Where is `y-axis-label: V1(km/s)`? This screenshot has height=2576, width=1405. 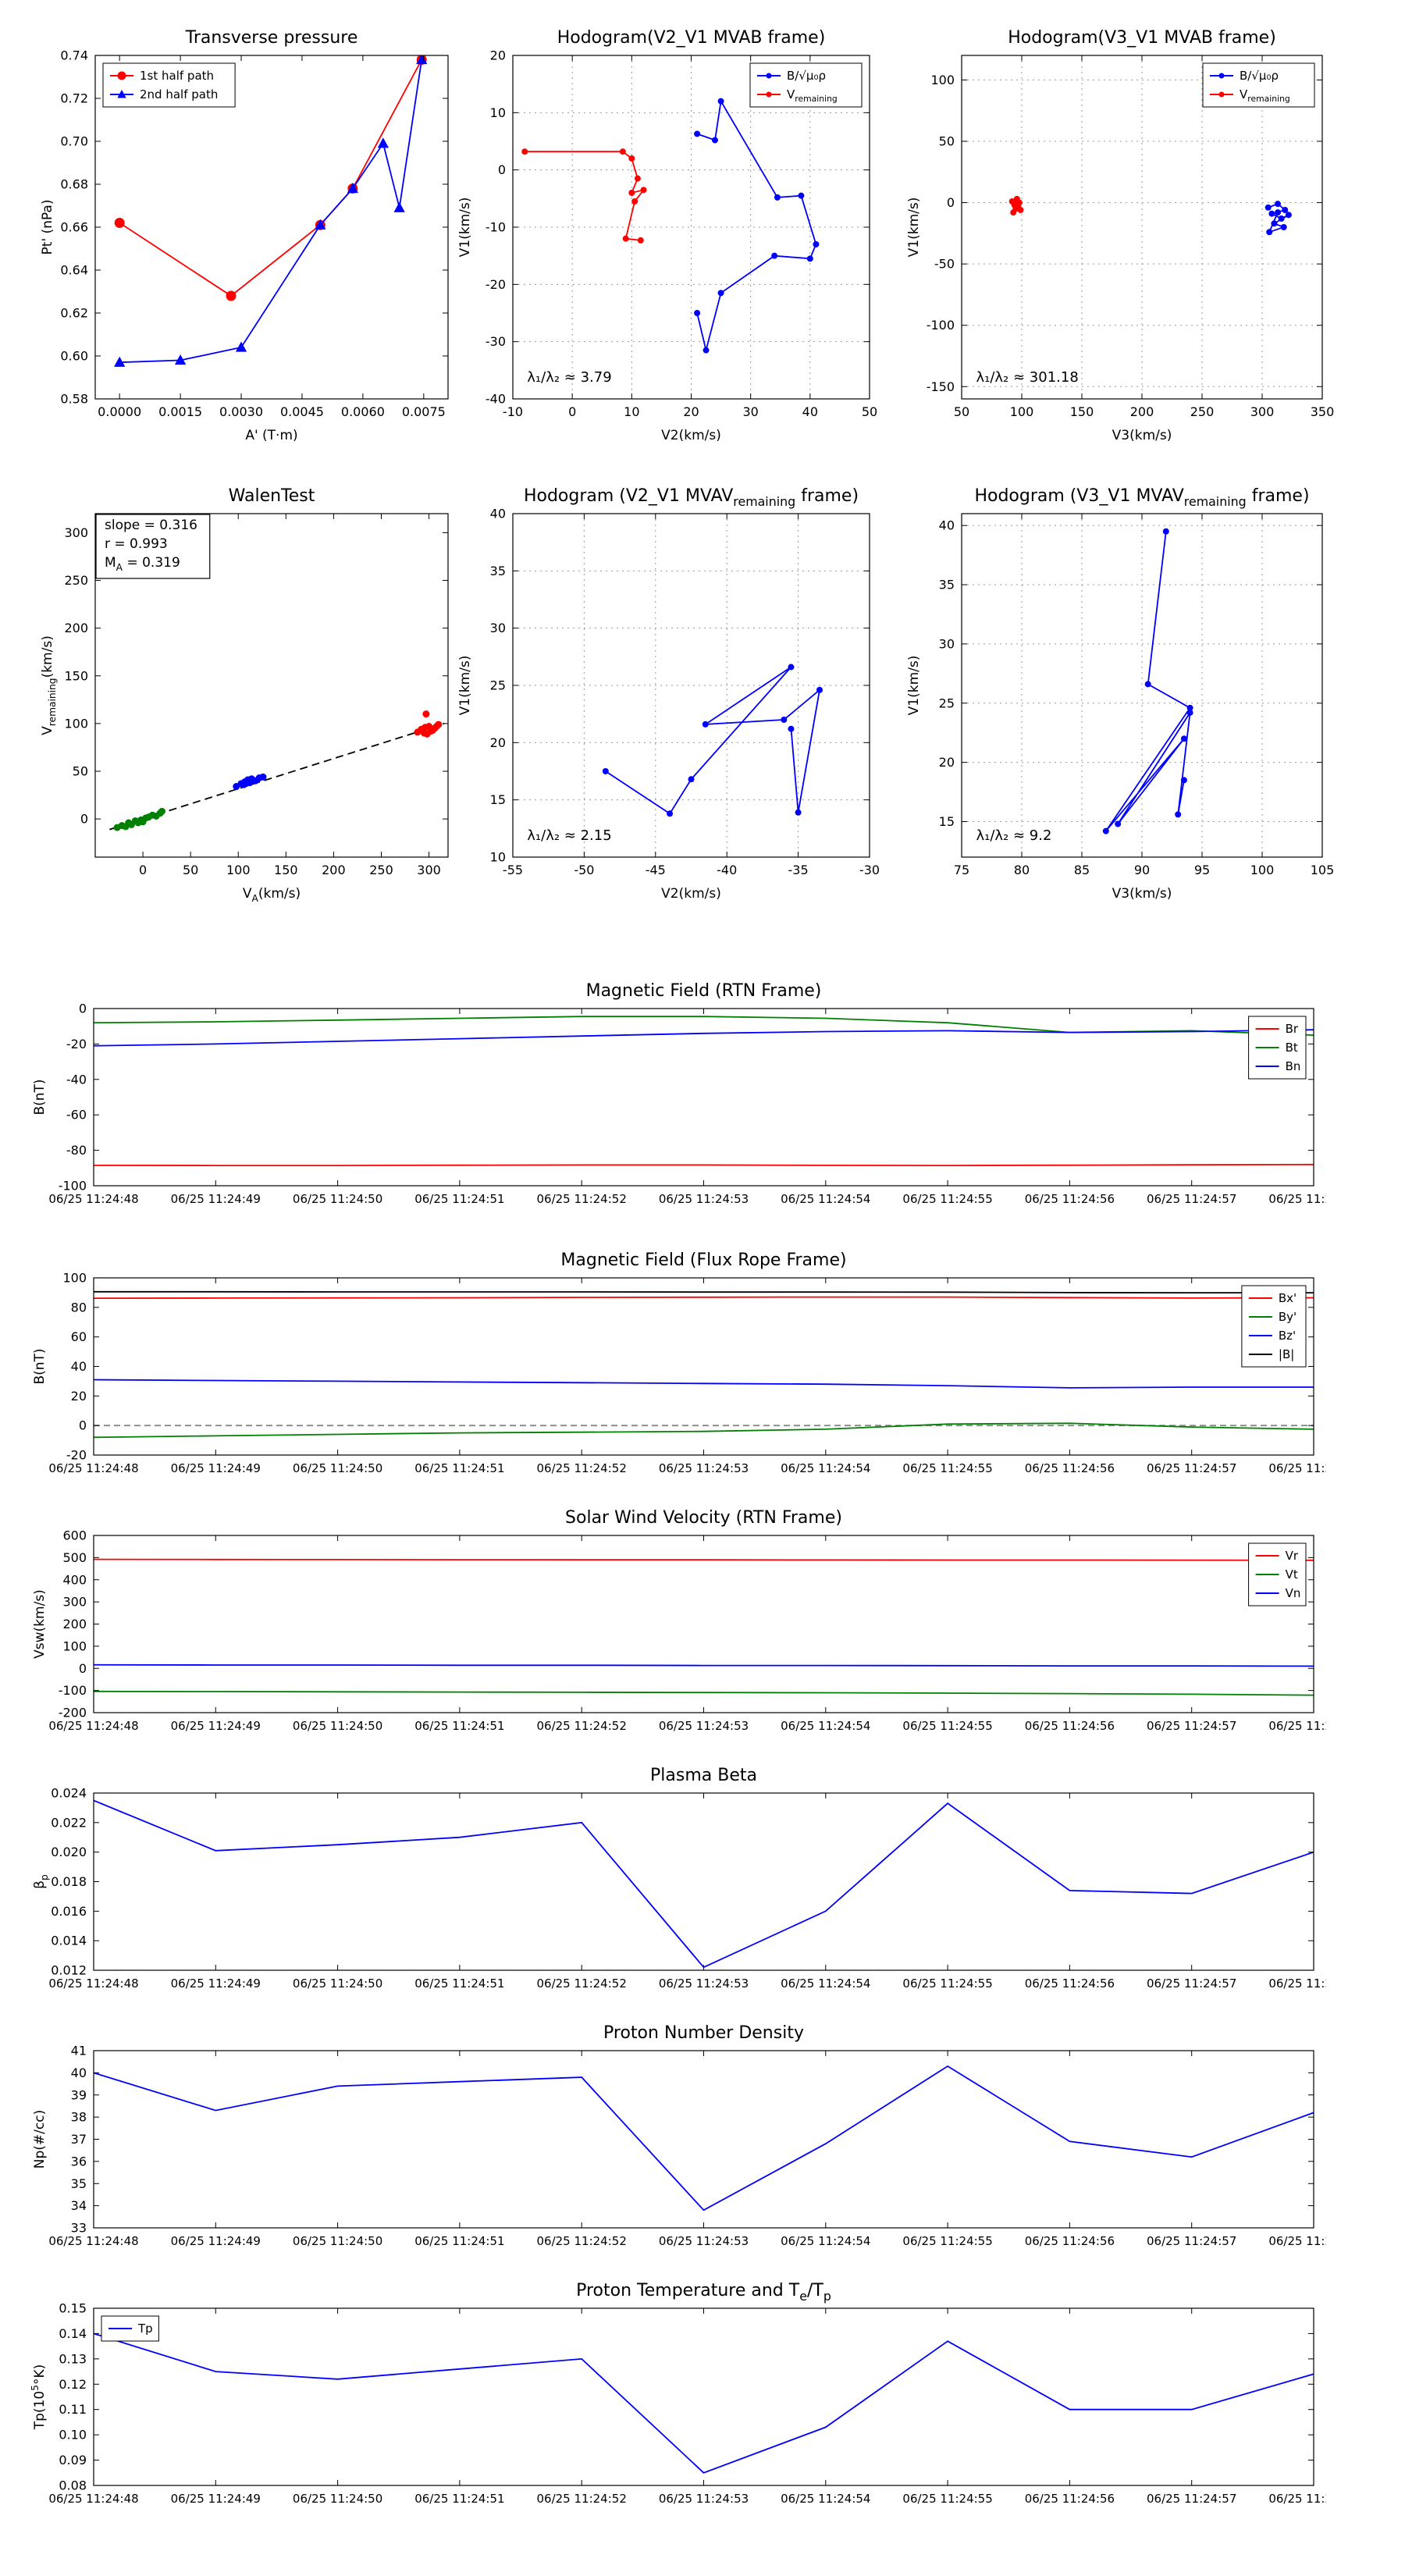 y-axis-label: V1(km/s) is located at coordinates (465, 686).